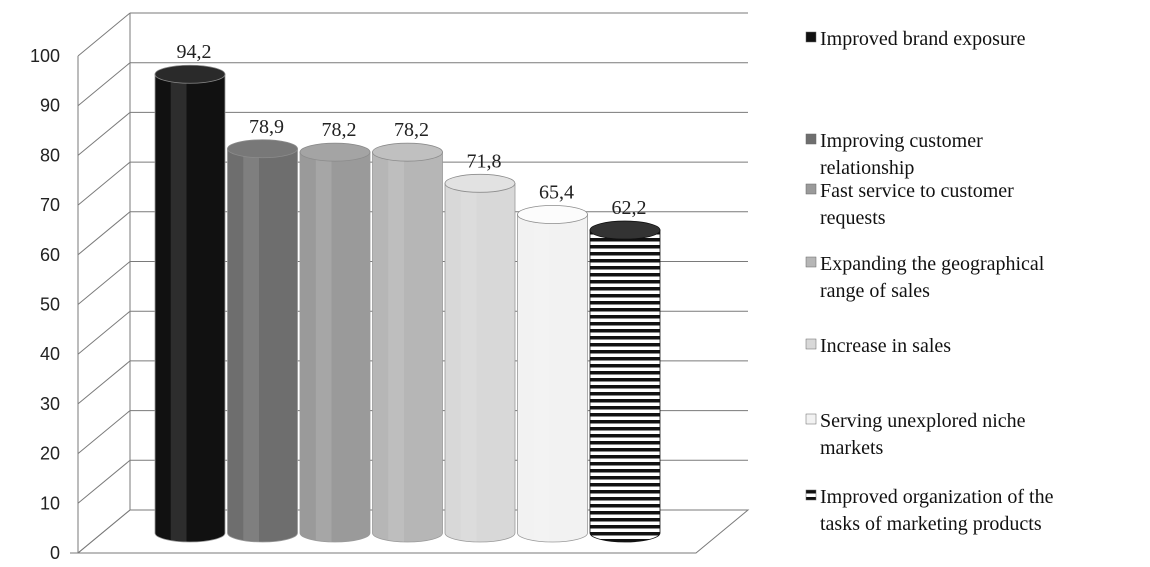 The width and height of the screenshot is (1150, 567). I want to click on y-tick-label: 10, so click(50, 503).